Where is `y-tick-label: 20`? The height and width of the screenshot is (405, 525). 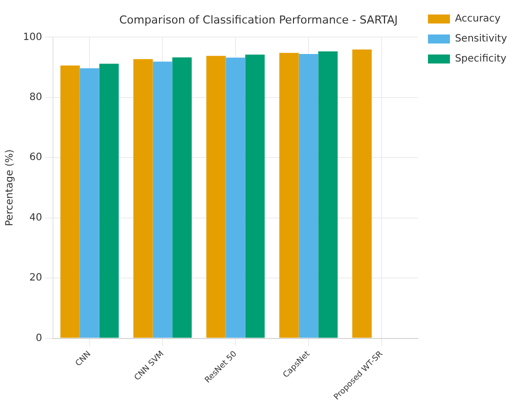 y-tick-label: 20 is located at coordinates (35, 278).